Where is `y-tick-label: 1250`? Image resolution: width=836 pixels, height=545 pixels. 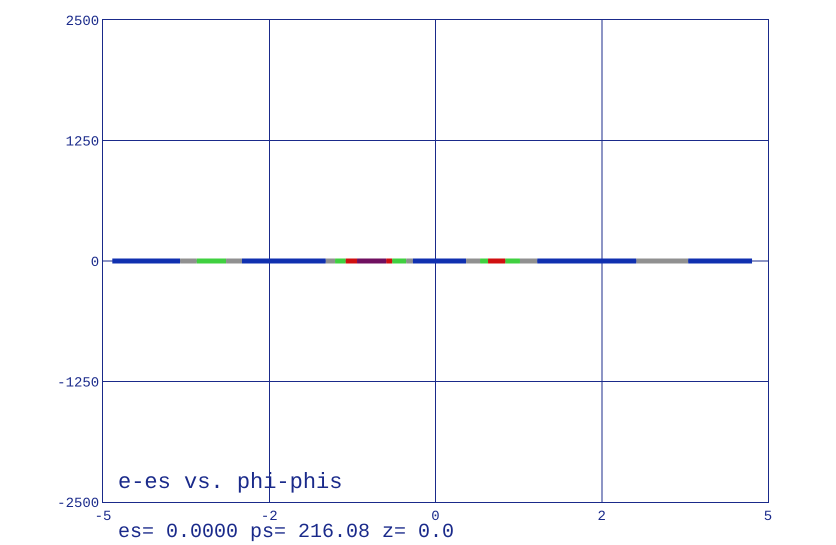 y-tick-label: 1250 is located at coordinates (83, 142).